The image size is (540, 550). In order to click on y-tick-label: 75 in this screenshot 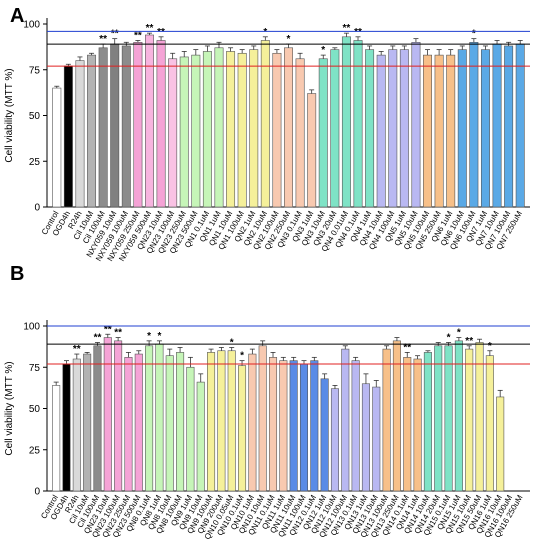, I will do `click(35, 70)`.